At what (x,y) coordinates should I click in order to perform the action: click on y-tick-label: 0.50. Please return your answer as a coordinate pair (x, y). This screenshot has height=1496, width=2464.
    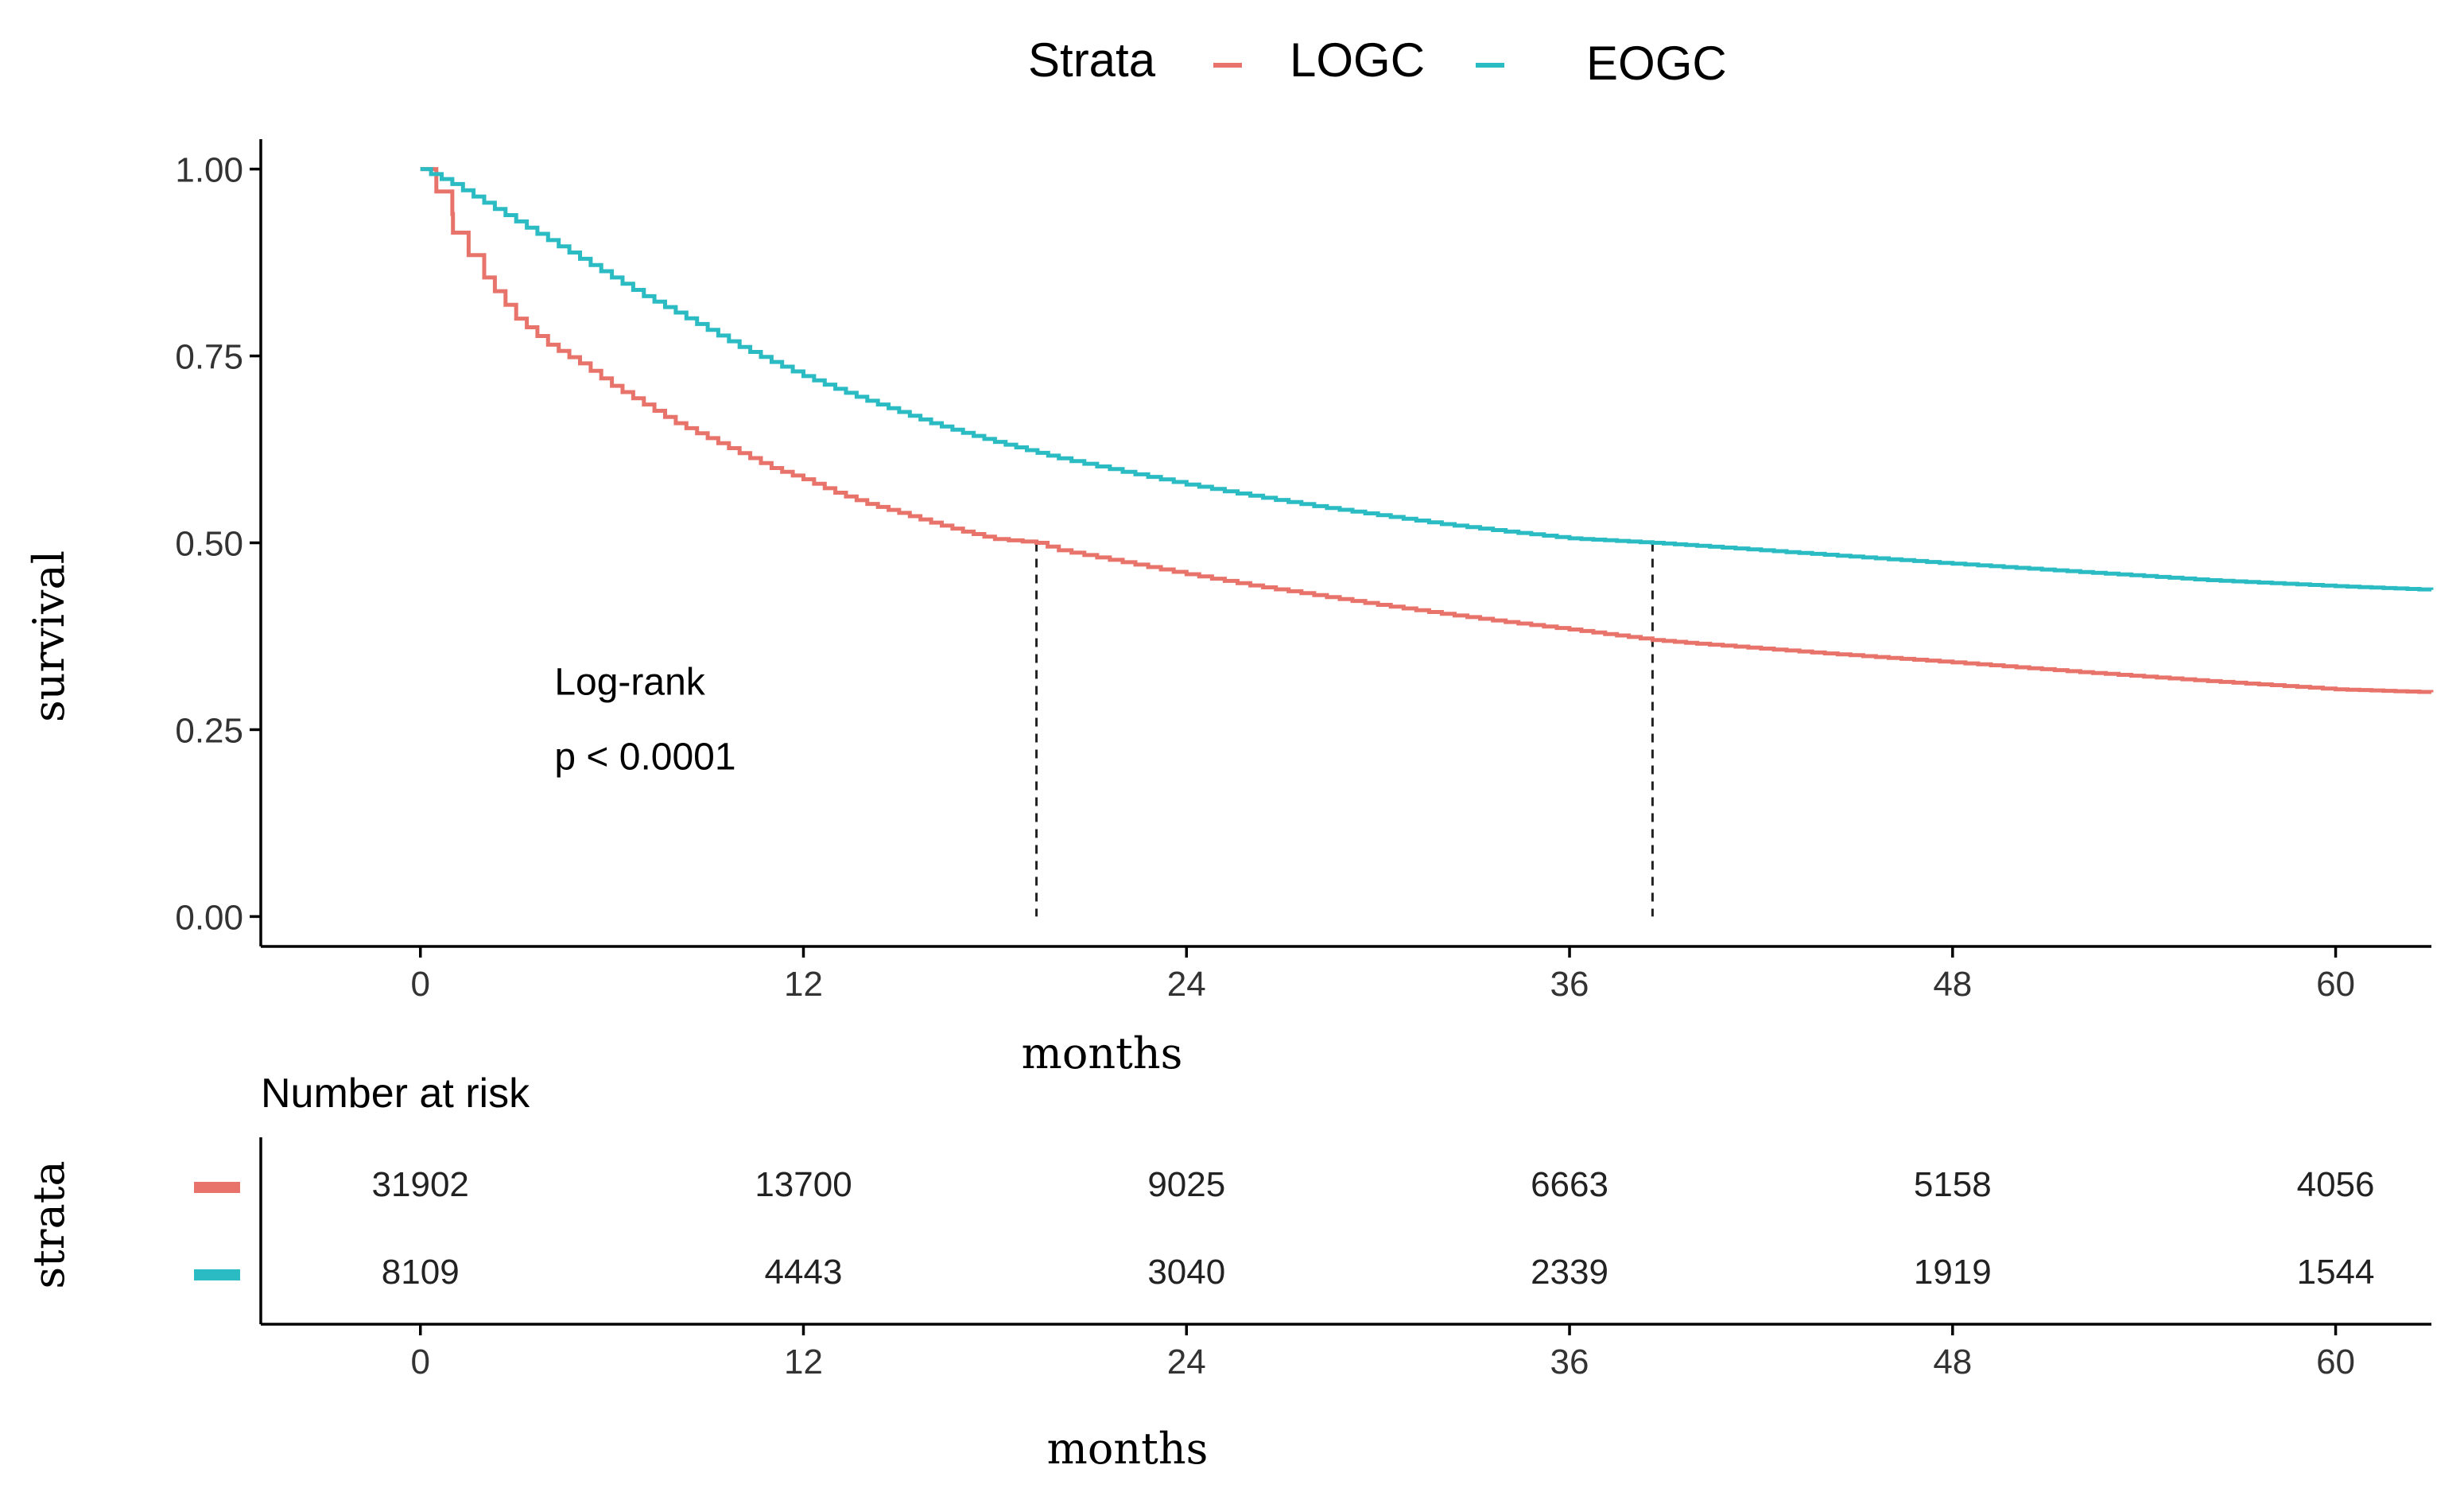
    Looking at the image, I should click on (209, 544).